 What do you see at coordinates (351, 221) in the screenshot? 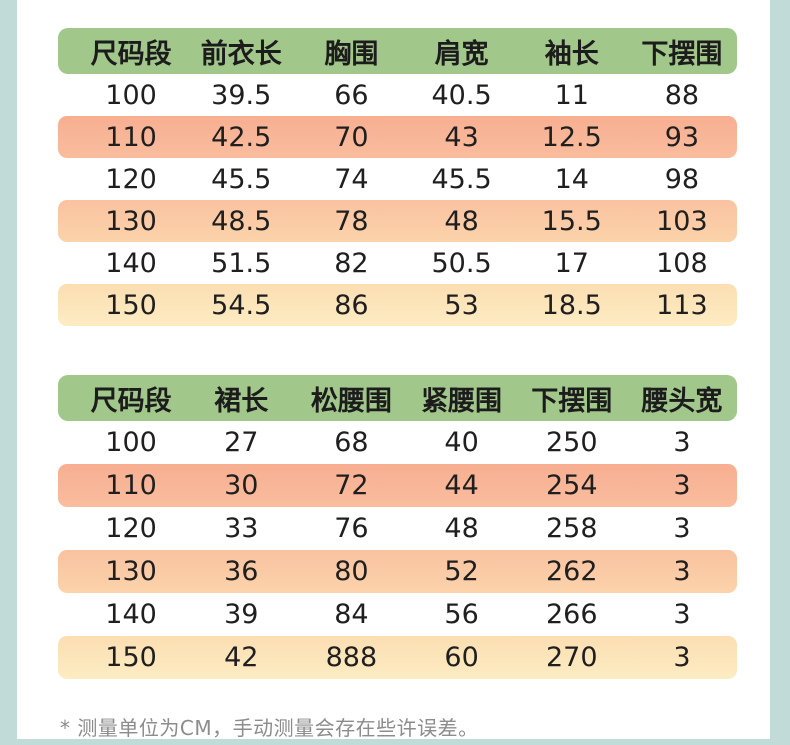
I see `cell: 78` at bounding box center [351, 221].